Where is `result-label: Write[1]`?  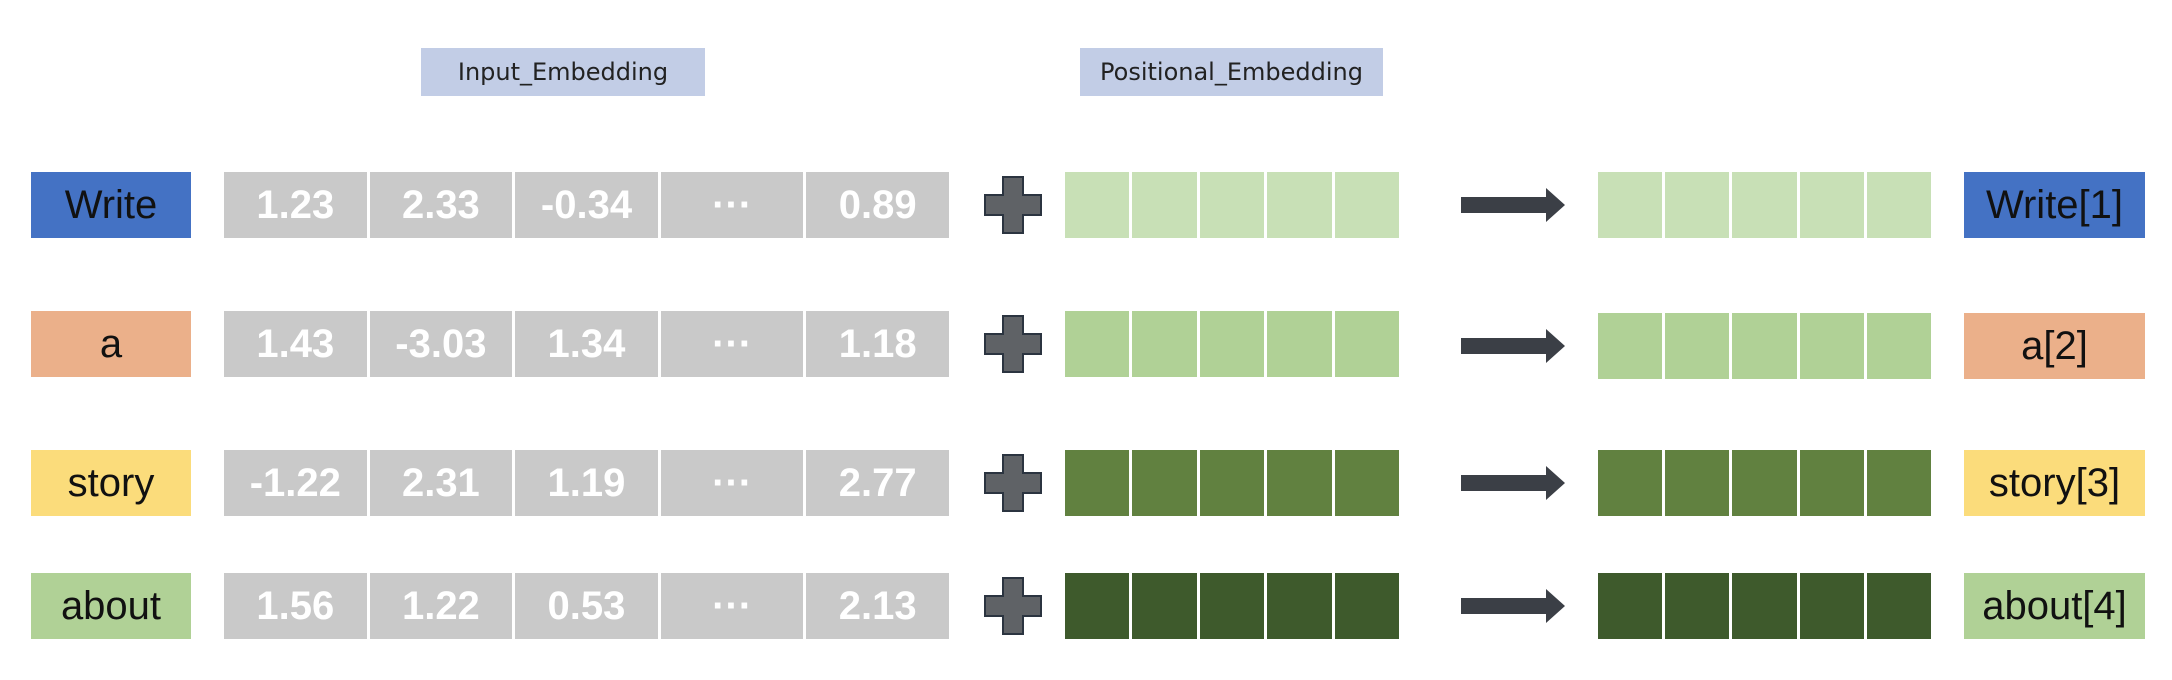
result-label: Write[1] is located at coordinates (2054, 205).